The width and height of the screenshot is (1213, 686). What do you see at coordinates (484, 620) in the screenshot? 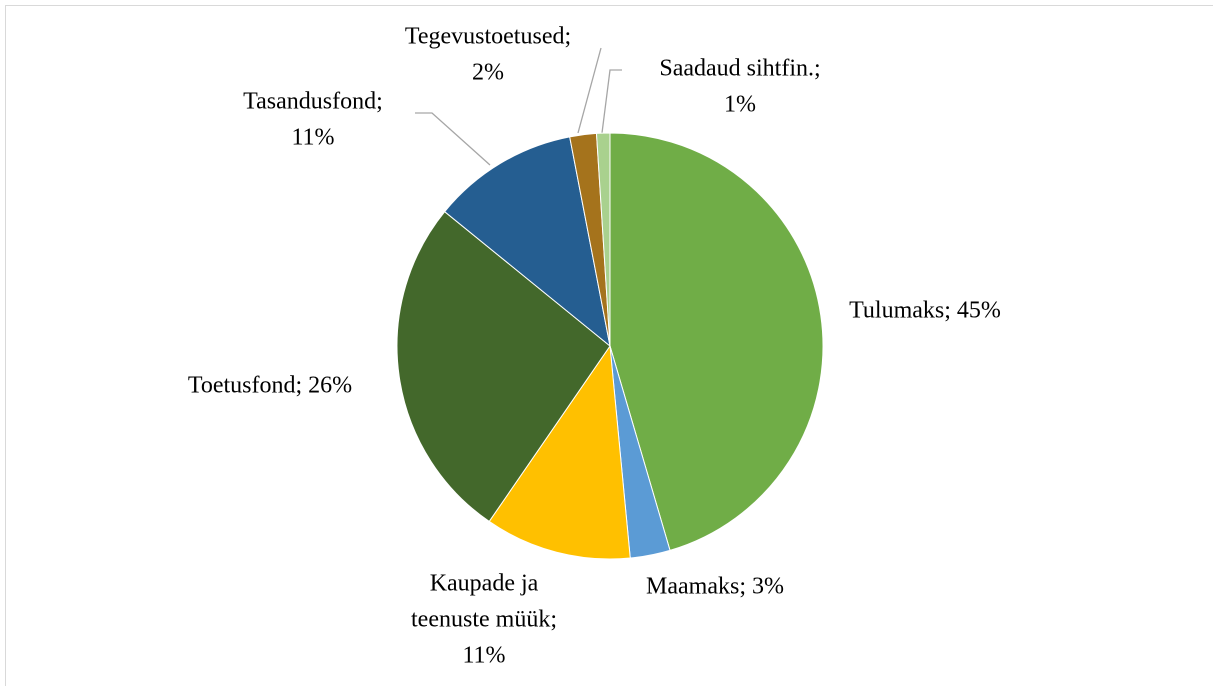
I see `data-label: teenuste müük;` at bounding box center [484, 620].